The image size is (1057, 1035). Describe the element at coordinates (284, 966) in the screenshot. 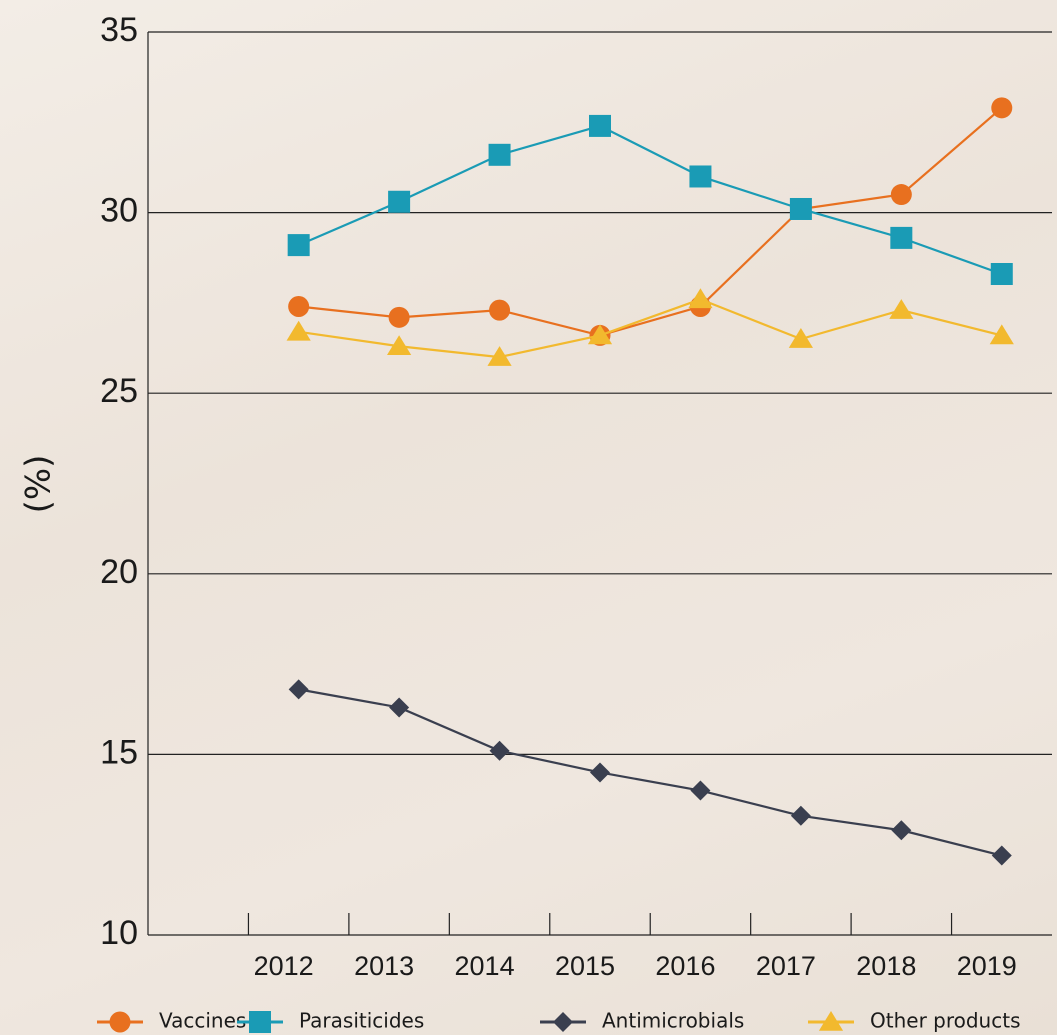

I see `x-tick-label: 2012` at that location.